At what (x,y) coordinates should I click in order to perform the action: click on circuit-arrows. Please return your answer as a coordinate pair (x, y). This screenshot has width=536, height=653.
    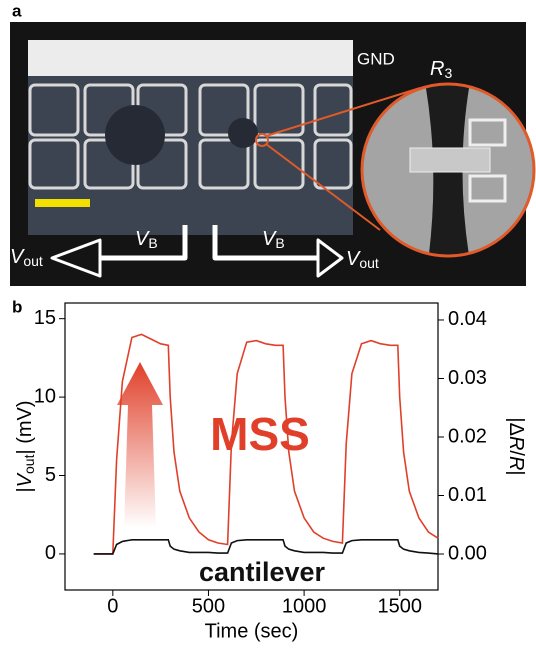
    Looking at the image, I should click on (197, 251).